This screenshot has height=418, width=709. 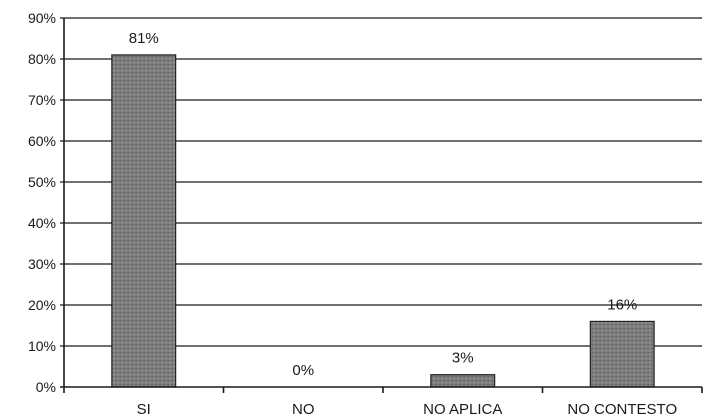 What do you see at coordinates (42, 59) in the screenshot?
I see `y-tick-label: 80%` at bounding box center [42, 59].